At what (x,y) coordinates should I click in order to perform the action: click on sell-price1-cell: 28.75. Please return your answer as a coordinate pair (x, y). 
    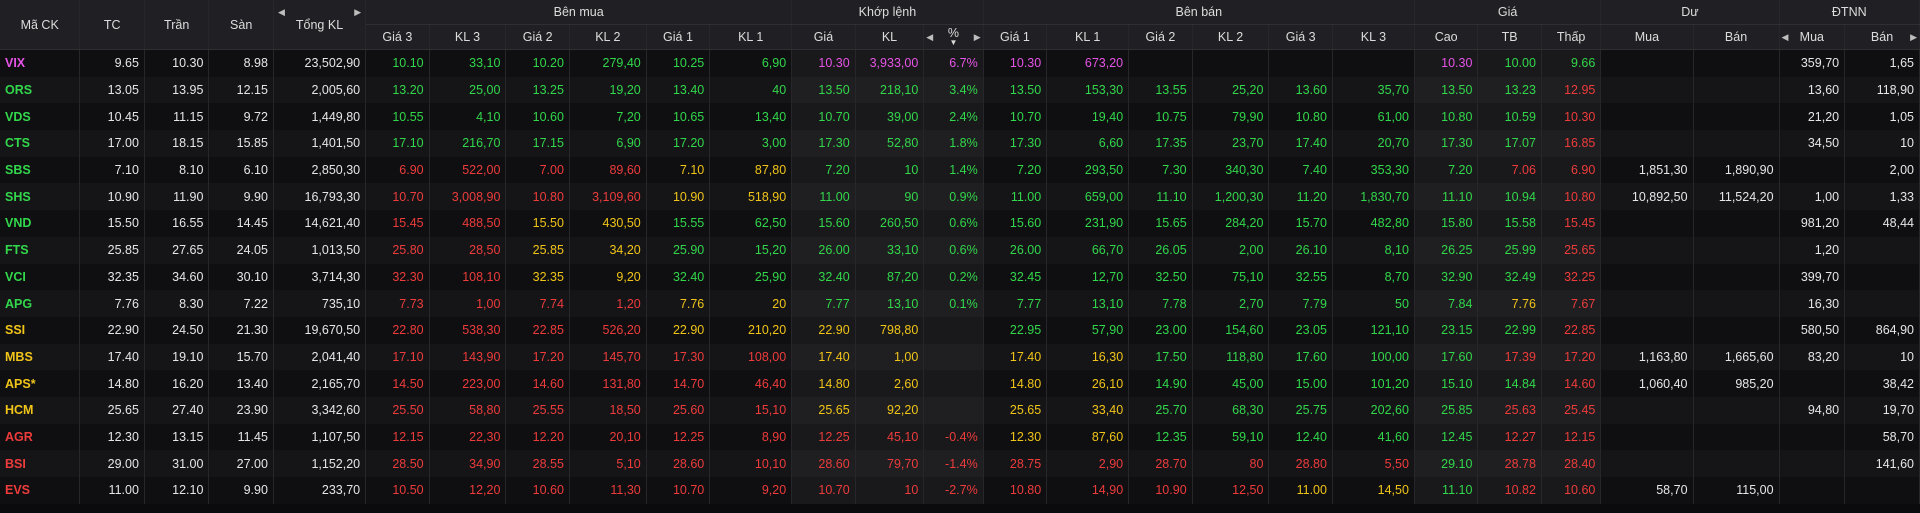
    Looking at the image, I should click on (1015, 463).